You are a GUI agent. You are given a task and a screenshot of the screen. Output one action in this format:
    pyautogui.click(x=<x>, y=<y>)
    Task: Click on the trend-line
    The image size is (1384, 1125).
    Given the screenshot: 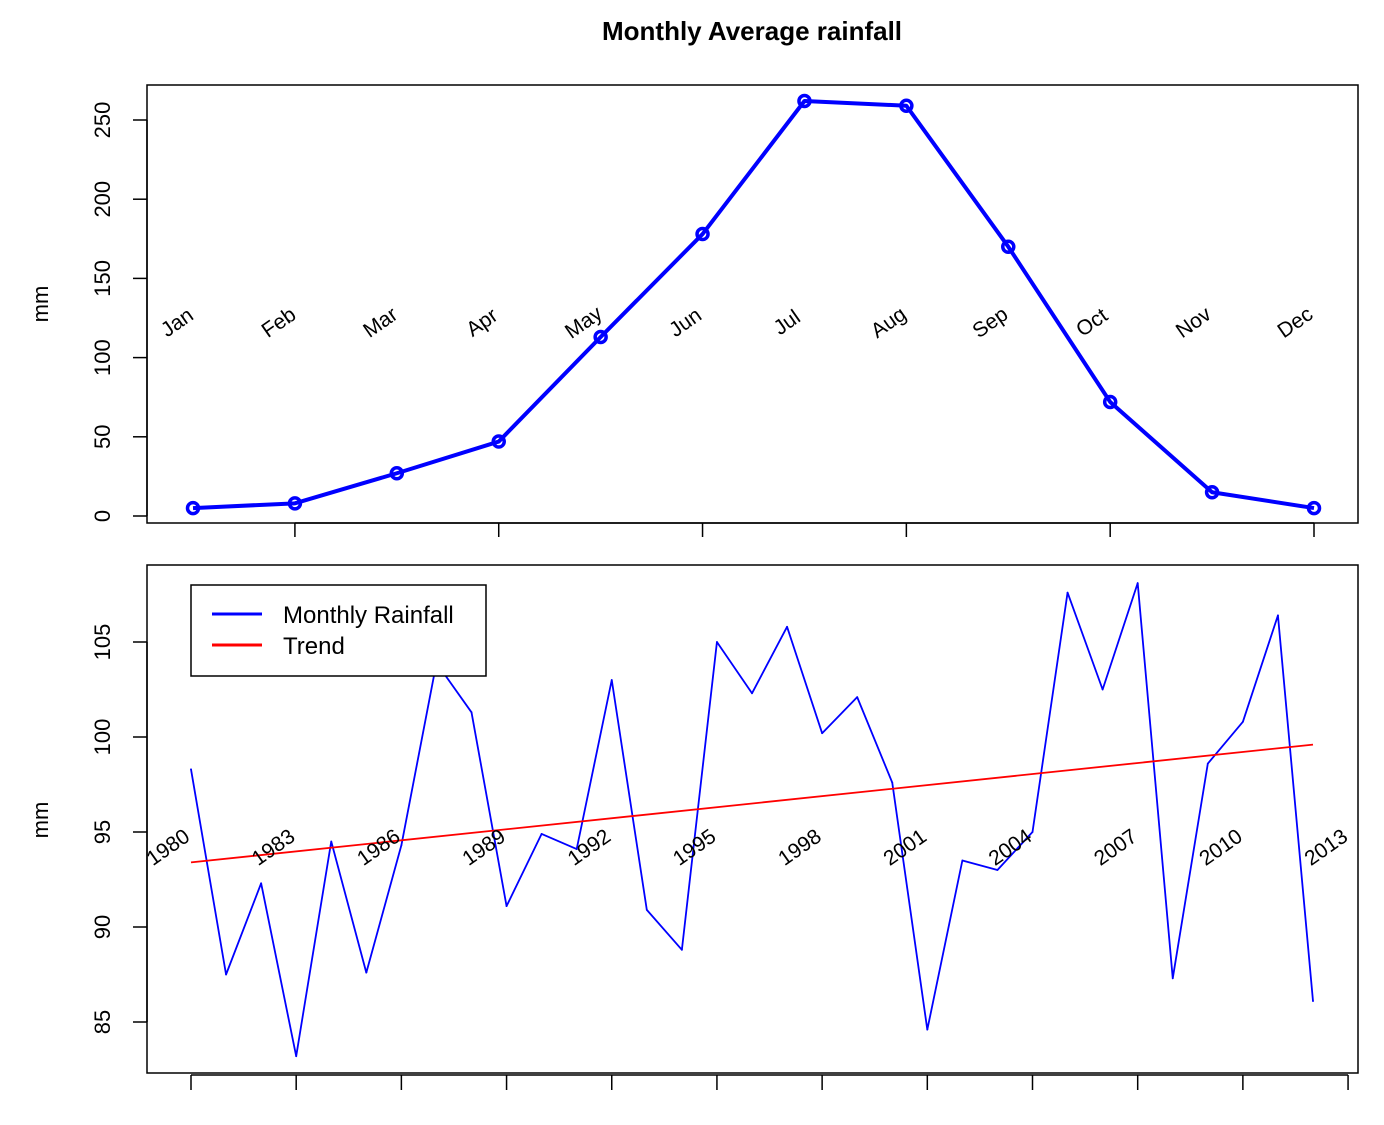 What is the action you would take?
    pyautogui.click(x=752, y=803)
    